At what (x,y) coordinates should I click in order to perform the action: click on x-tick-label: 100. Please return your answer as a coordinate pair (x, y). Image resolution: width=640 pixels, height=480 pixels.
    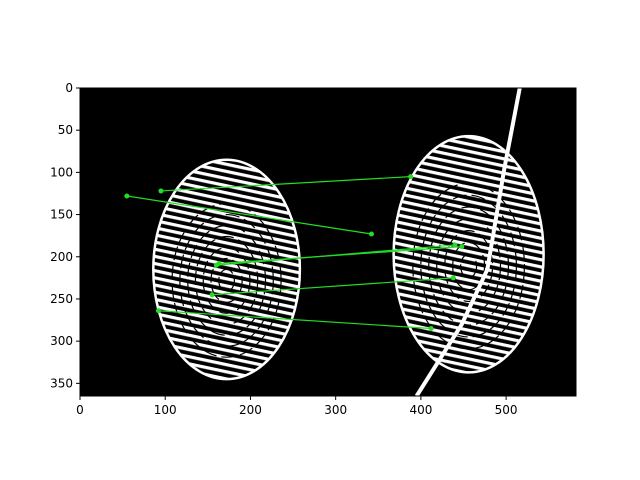
    Looking at the image, I should click on (165, 410).